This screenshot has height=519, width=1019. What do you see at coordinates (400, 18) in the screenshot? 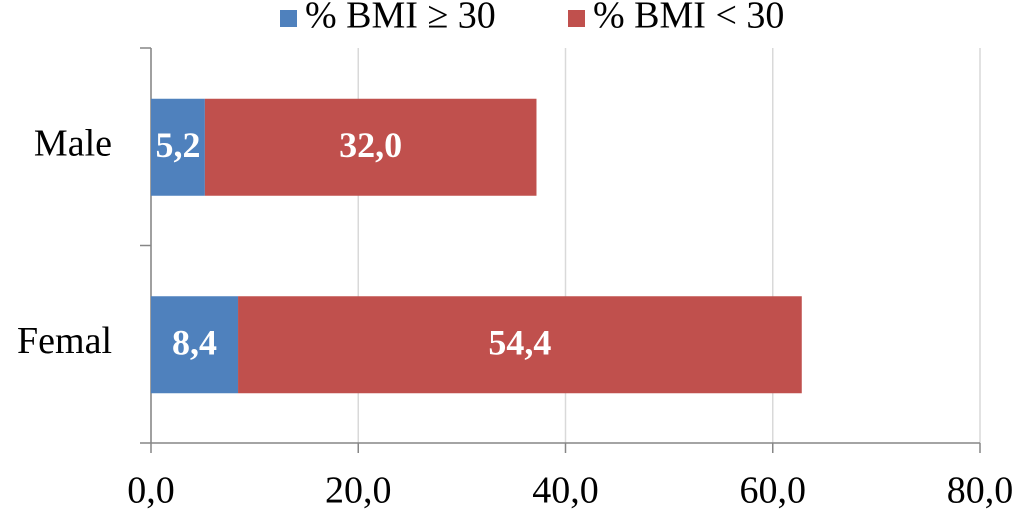
I see `legend-label: % BMI ≥ 30` at bounding box center [400, 18].